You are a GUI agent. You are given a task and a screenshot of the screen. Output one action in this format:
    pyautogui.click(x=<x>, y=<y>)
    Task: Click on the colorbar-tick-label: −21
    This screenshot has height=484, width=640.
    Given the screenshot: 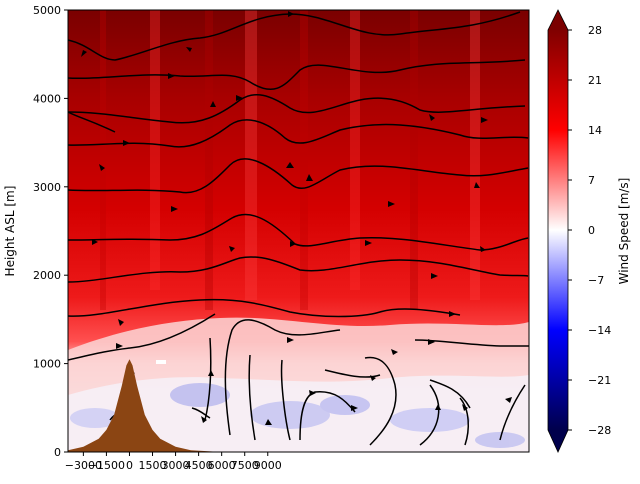 What is the action you would take?
    pyautogui.click(x=599, y=380)
    